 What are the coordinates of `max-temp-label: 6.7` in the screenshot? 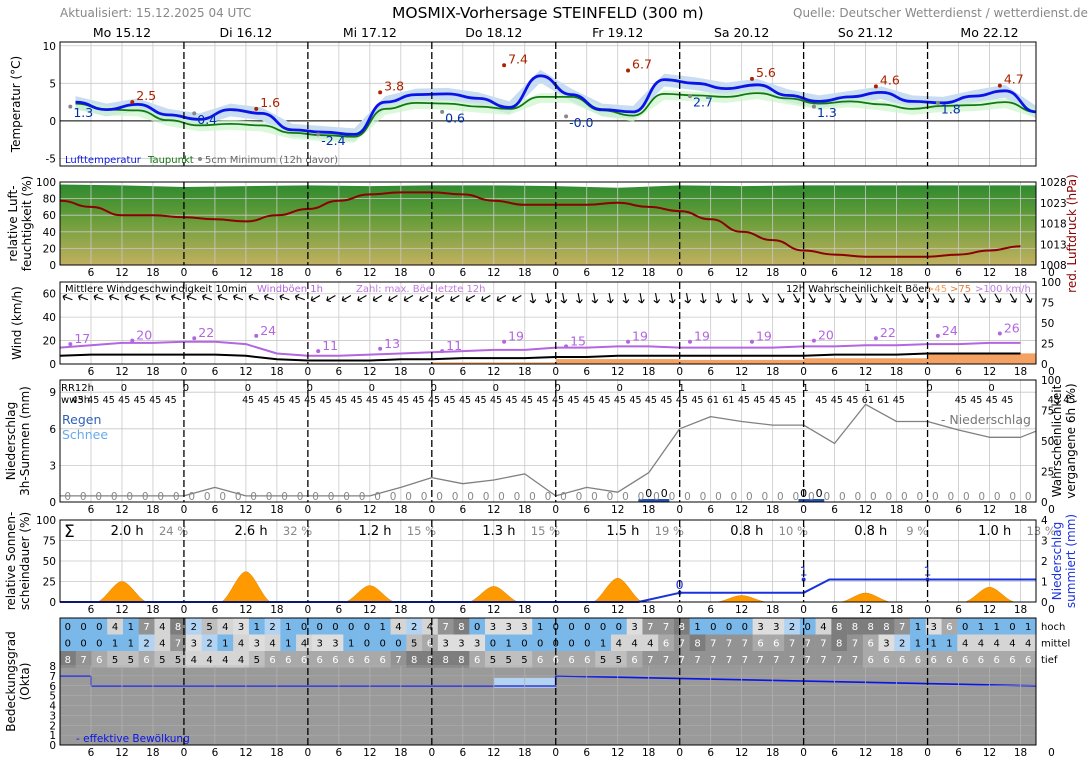 It's located at (642, 64).